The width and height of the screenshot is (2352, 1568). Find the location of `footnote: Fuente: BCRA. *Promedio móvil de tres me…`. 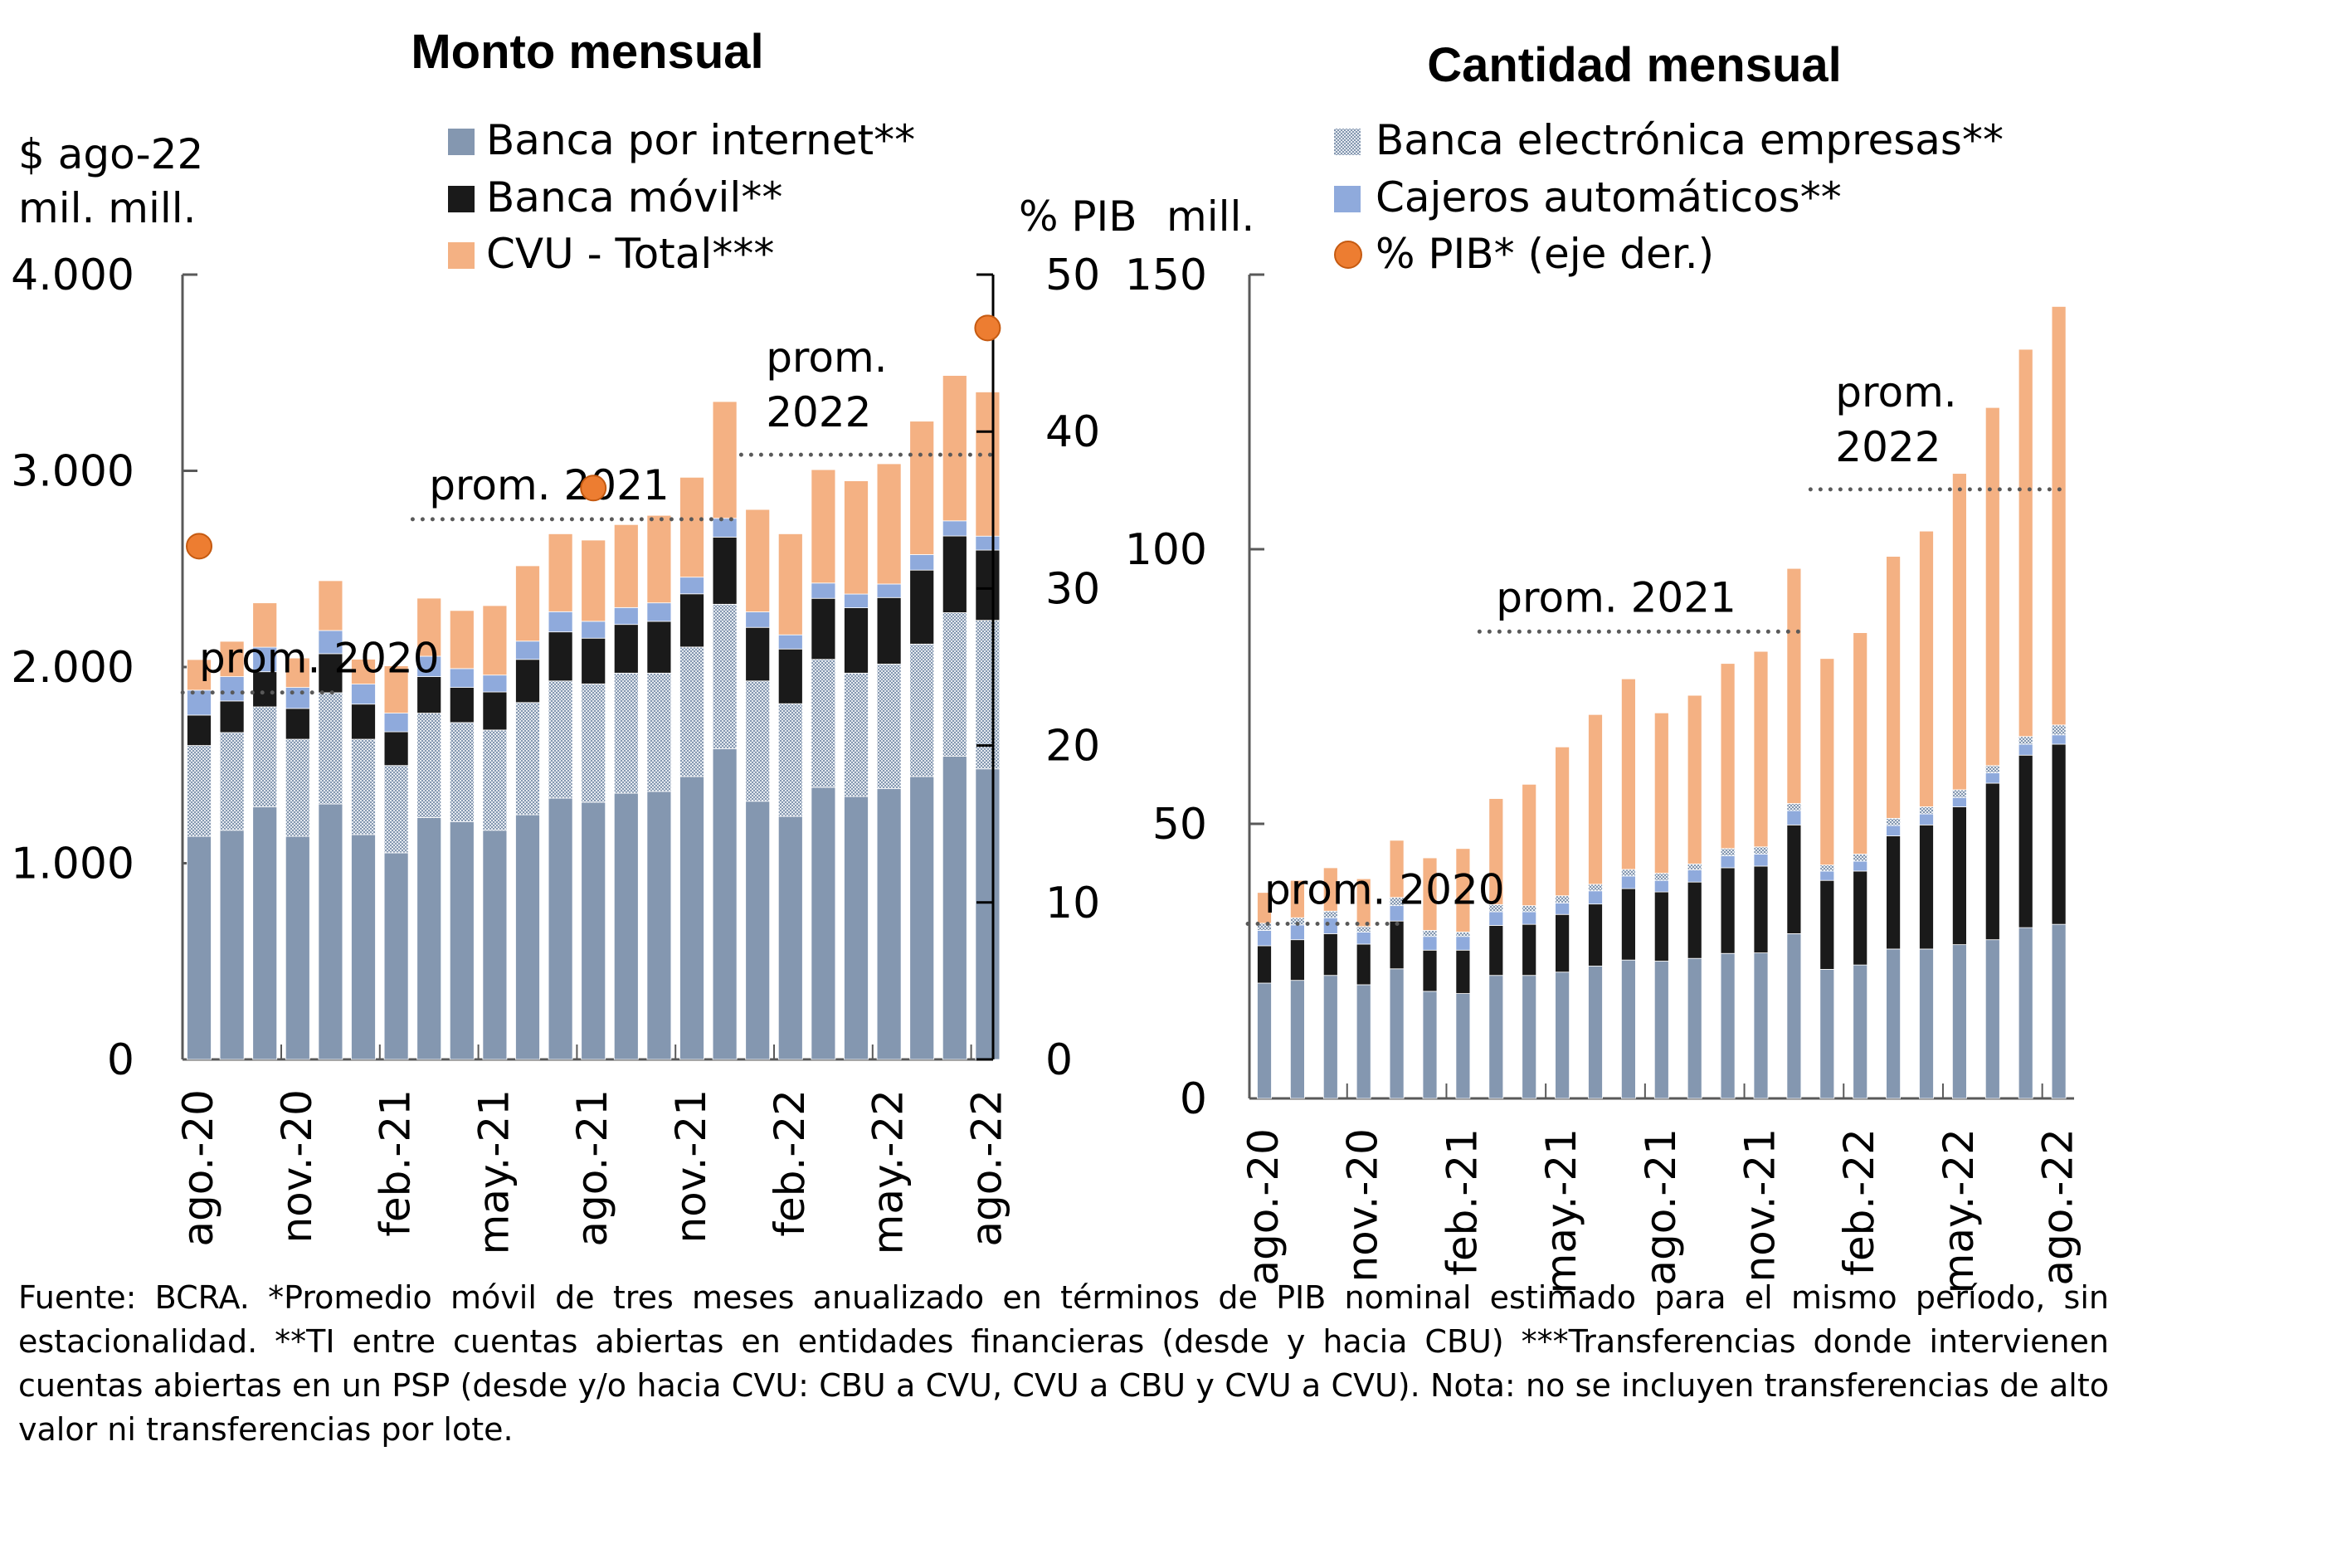

footnote: Fuente: BCRA. *Promedio móvil de tres me… is located at coordinates (1063, 1363).